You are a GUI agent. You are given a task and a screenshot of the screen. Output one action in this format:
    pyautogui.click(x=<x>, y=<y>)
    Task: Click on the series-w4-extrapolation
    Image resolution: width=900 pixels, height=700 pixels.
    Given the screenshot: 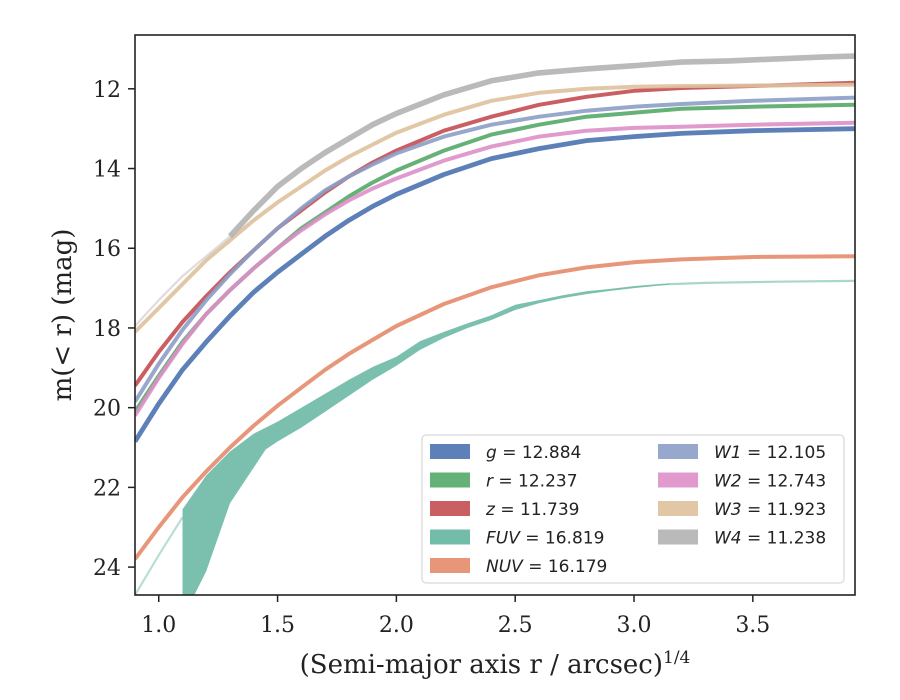 What is the action you would take?
    pyautogui.click(x=183, y=281)
    